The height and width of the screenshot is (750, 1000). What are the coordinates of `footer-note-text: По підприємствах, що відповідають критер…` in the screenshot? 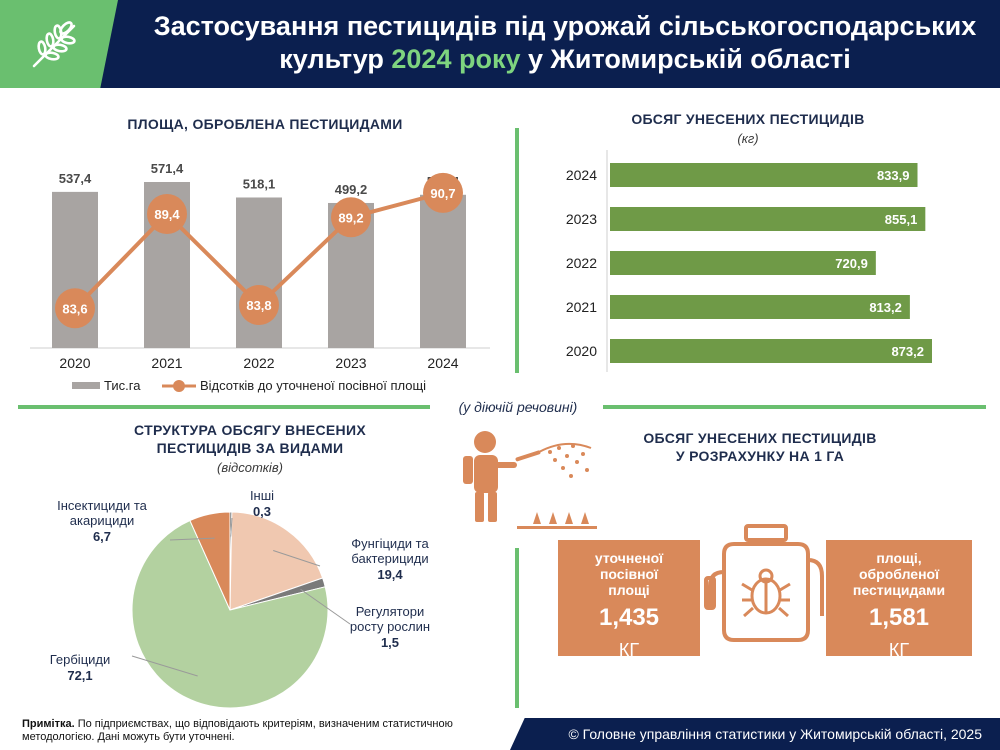 It's located at (237, 730).